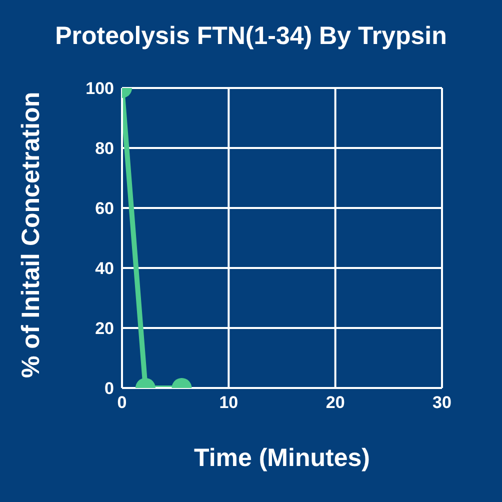 The width and height of the screenshot is (502, 502). I want to click on chart-title: Proteolysis FTN(1-34) By Trypsin, so click(251, 36).